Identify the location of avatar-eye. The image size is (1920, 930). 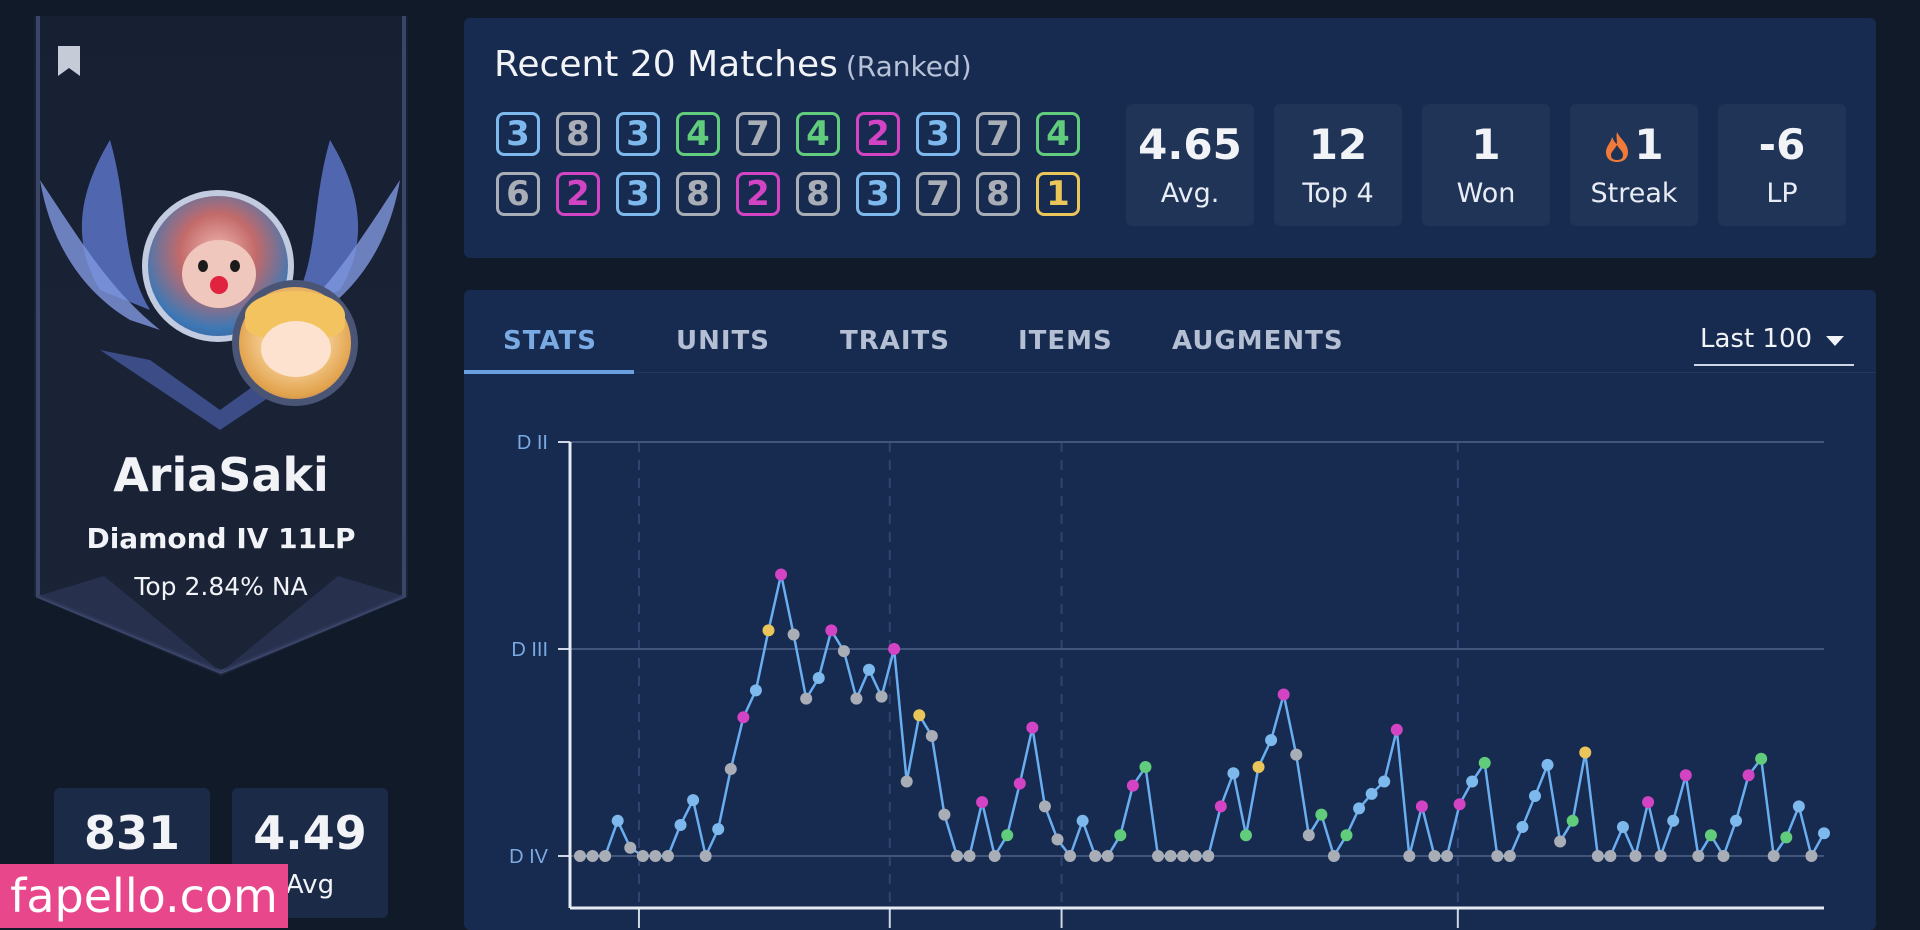
(235, 266).